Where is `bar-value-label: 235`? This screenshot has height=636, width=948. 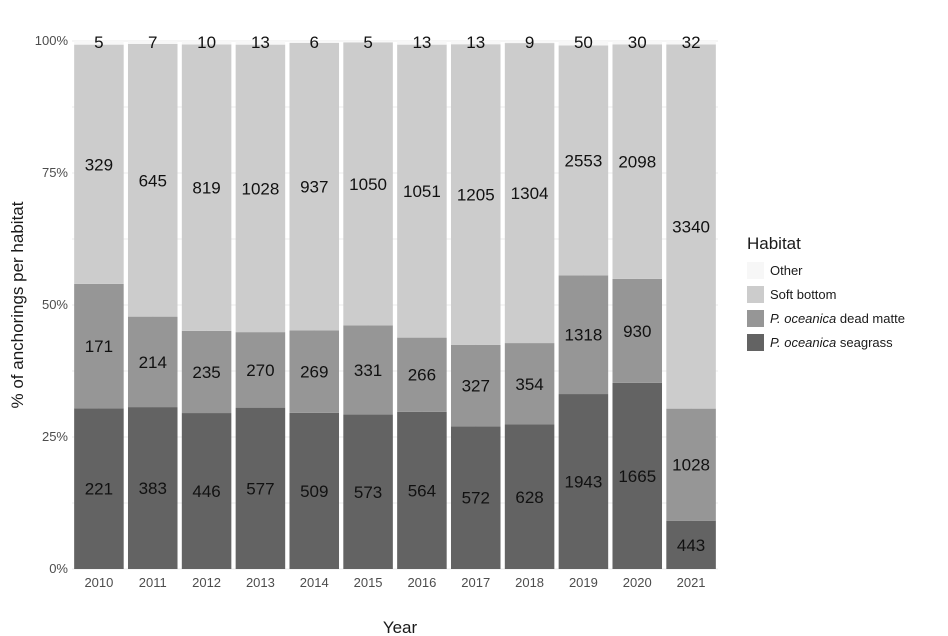 bar-value-label: 235 is located at coordinates (206, 372).